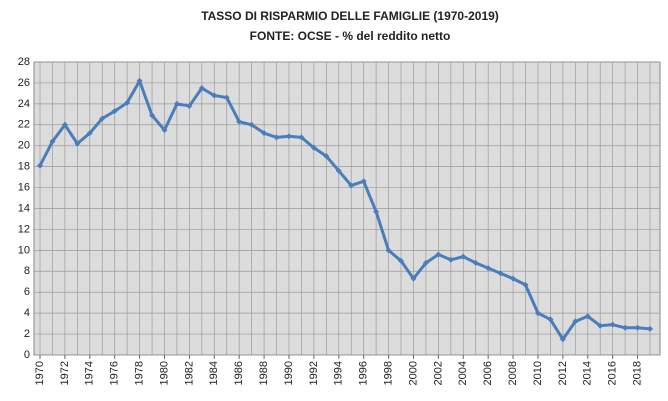  What do you see at coordinates (289, 373) in the screenshot?
I see `x-tick-label: 1990` at bounding box center [289, 373].